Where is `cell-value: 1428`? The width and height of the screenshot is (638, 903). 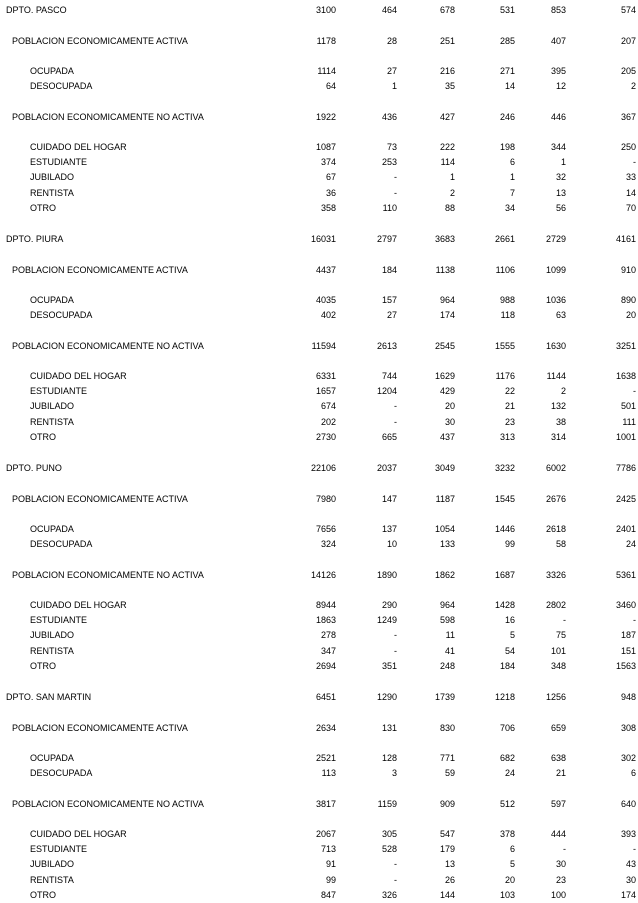 cell-value: 1428 is located at coordinates (504, 605).